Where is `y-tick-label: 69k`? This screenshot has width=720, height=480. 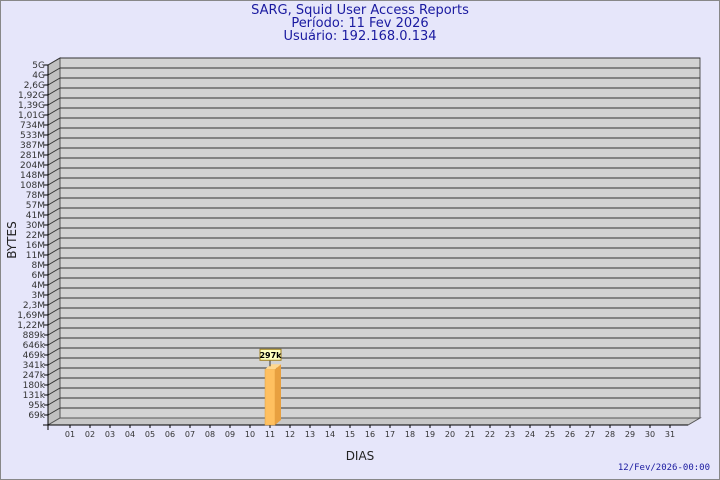 y-tick-label: 69k is located at coordinates (36, 416).